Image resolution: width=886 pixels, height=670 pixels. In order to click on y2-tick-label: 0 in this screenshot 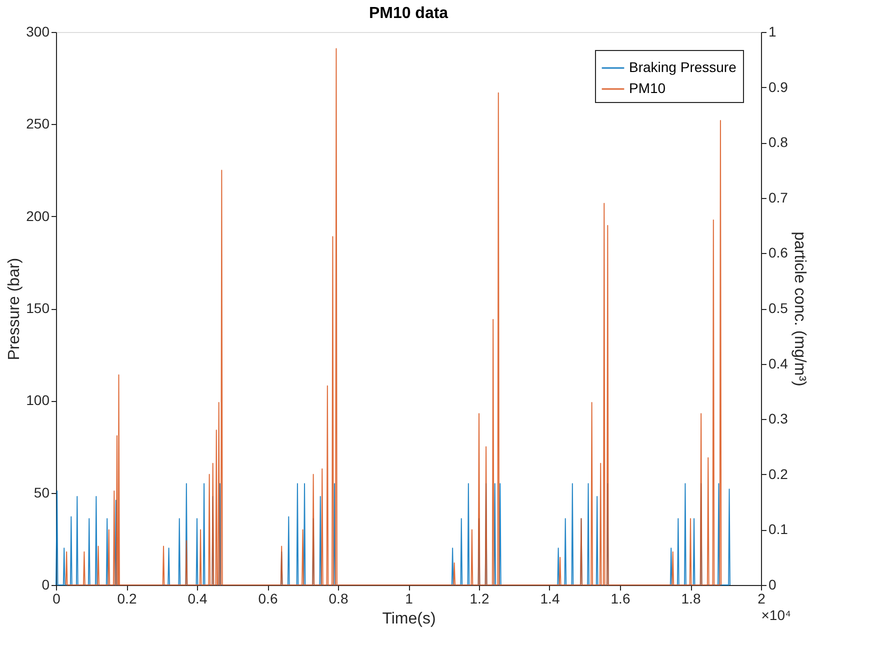, I will do `click(772, 584)`.